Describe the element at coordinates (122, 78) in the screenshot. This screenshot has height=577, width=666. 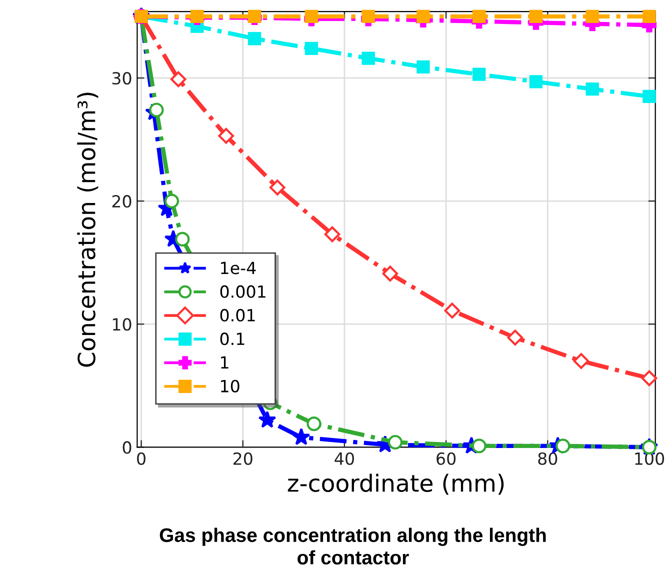
I see `y-tick-label: 30` at that location.